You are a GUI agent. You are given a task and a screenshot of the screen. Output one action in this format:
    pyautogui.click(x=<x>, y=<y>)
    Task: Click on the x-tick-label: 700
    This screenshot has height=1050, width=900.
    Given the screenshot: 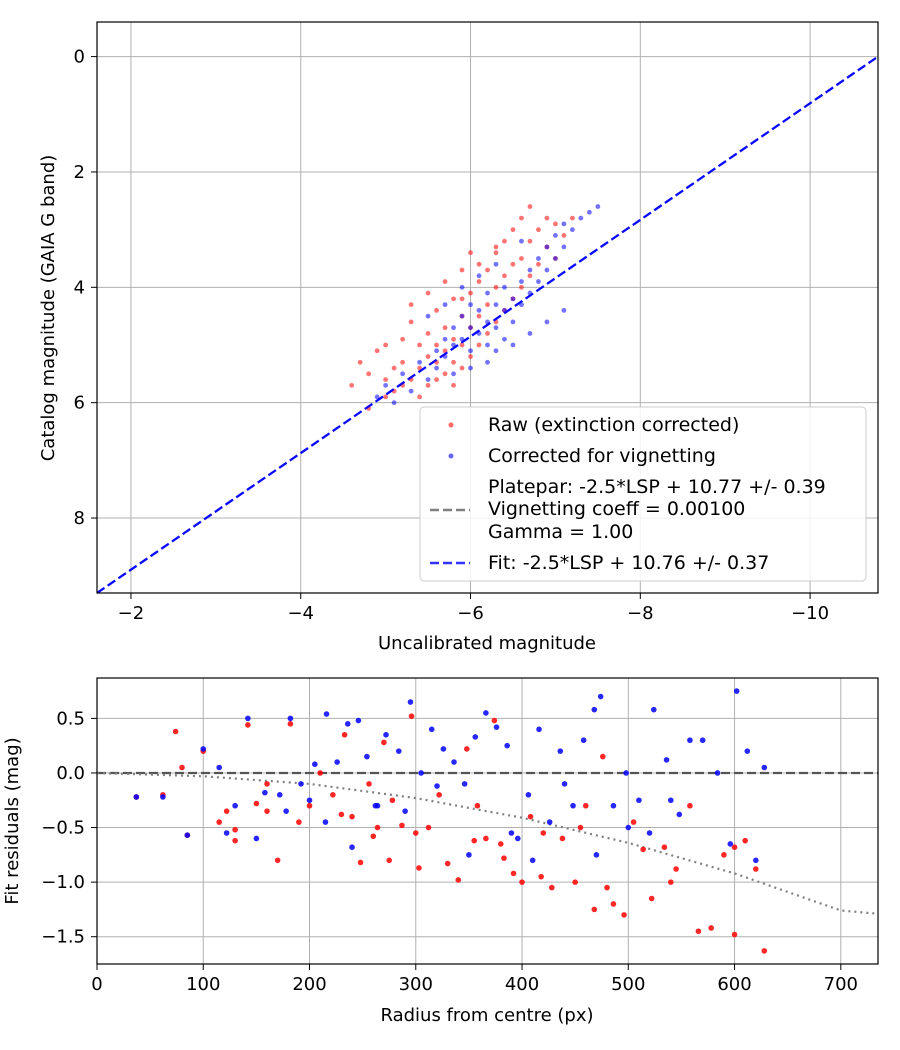 What is the action you would take?
    pyautogui.click(x=841, y=984)
    